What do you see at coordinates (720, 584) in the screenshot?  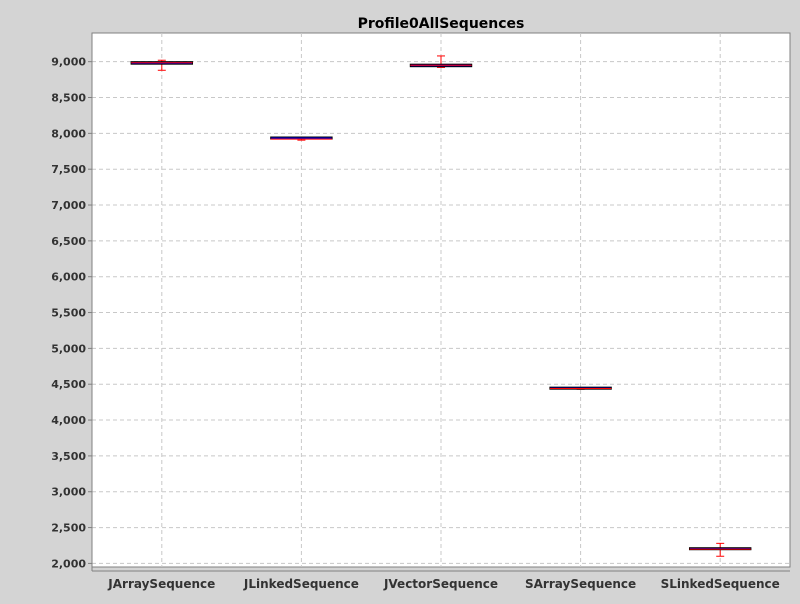 I see `x-tick-label: SLinkedSequence` at bounding box center [720, 584].